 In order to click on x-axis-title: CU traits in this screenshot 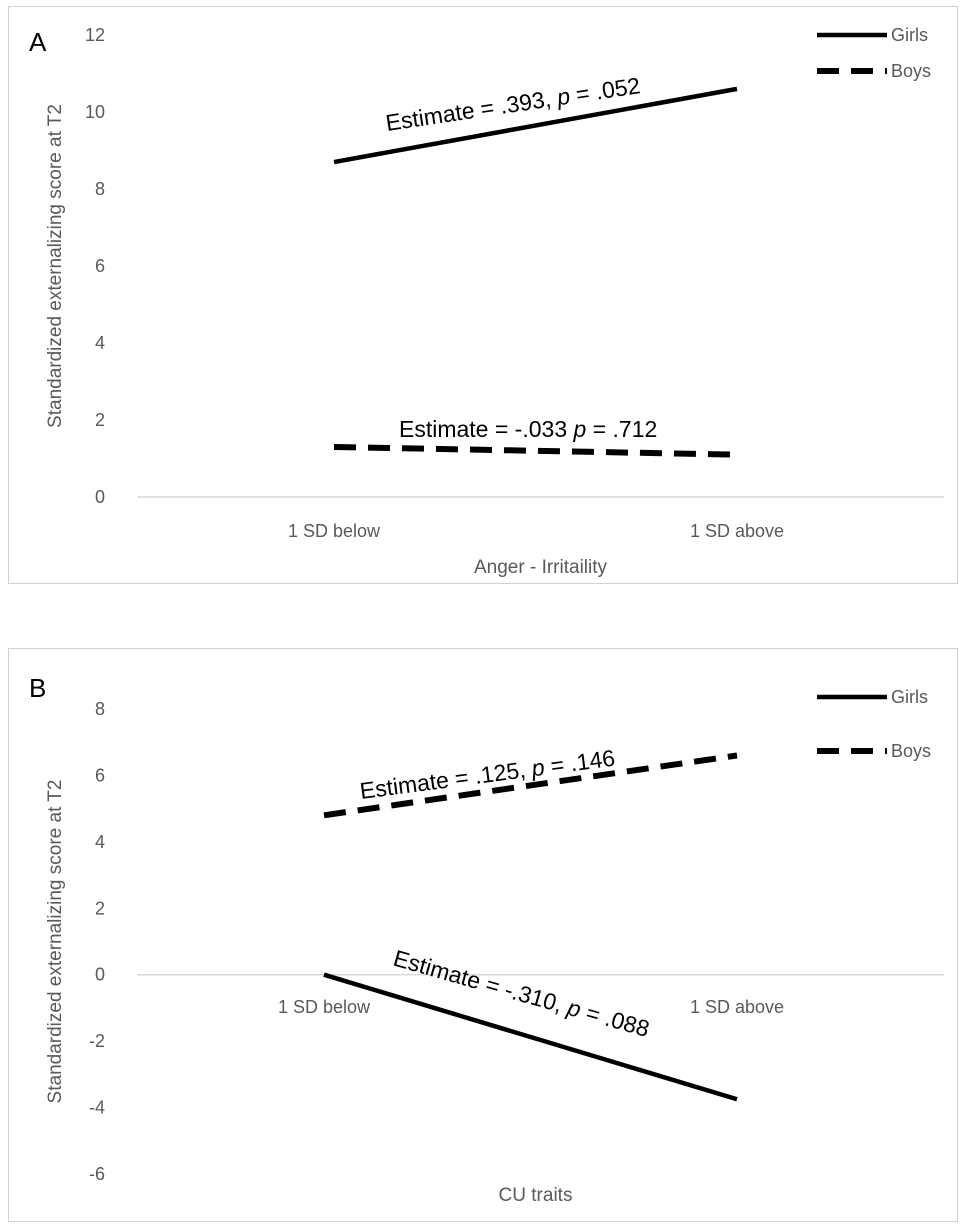, I will do `click(536, 1195)`.